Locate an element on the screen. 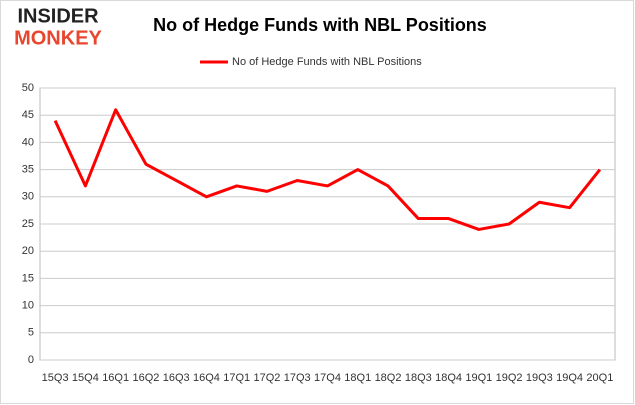  x-tick-label: 16Q1 is located at coordinates (115, 378).